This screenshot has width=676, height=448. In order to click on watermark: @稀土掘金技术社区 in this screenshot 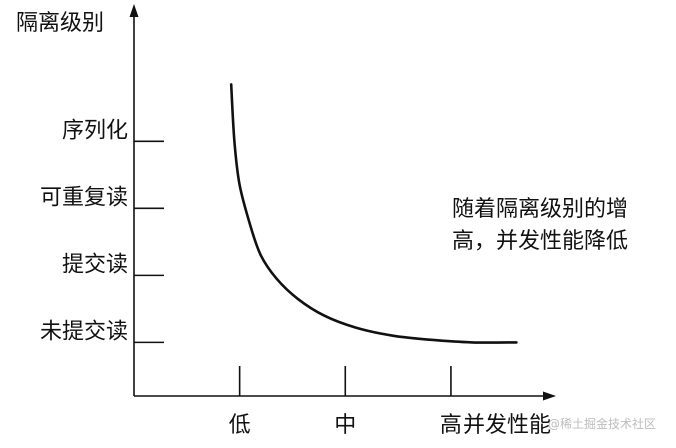, I will do `click(602, 423)`.